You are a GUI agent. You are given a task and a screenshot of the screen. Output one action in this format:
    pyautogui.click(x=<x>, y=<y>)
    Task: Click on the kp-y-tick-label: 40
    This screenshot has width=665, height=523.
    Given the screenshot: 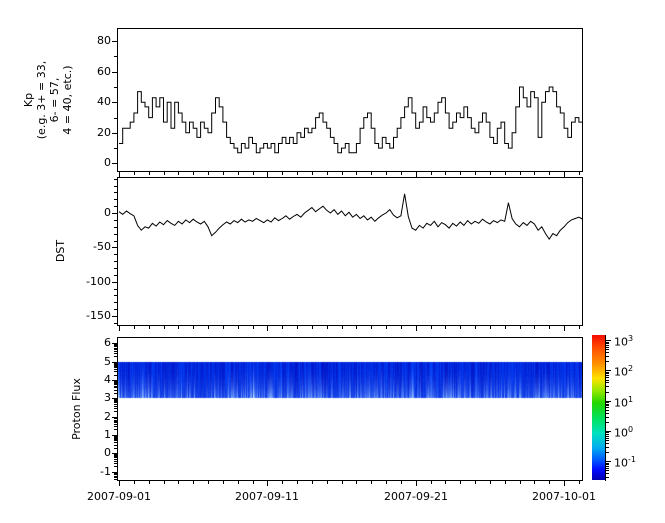 What is the action you would take?
    pyautogui.click(x=104, y=101)
    